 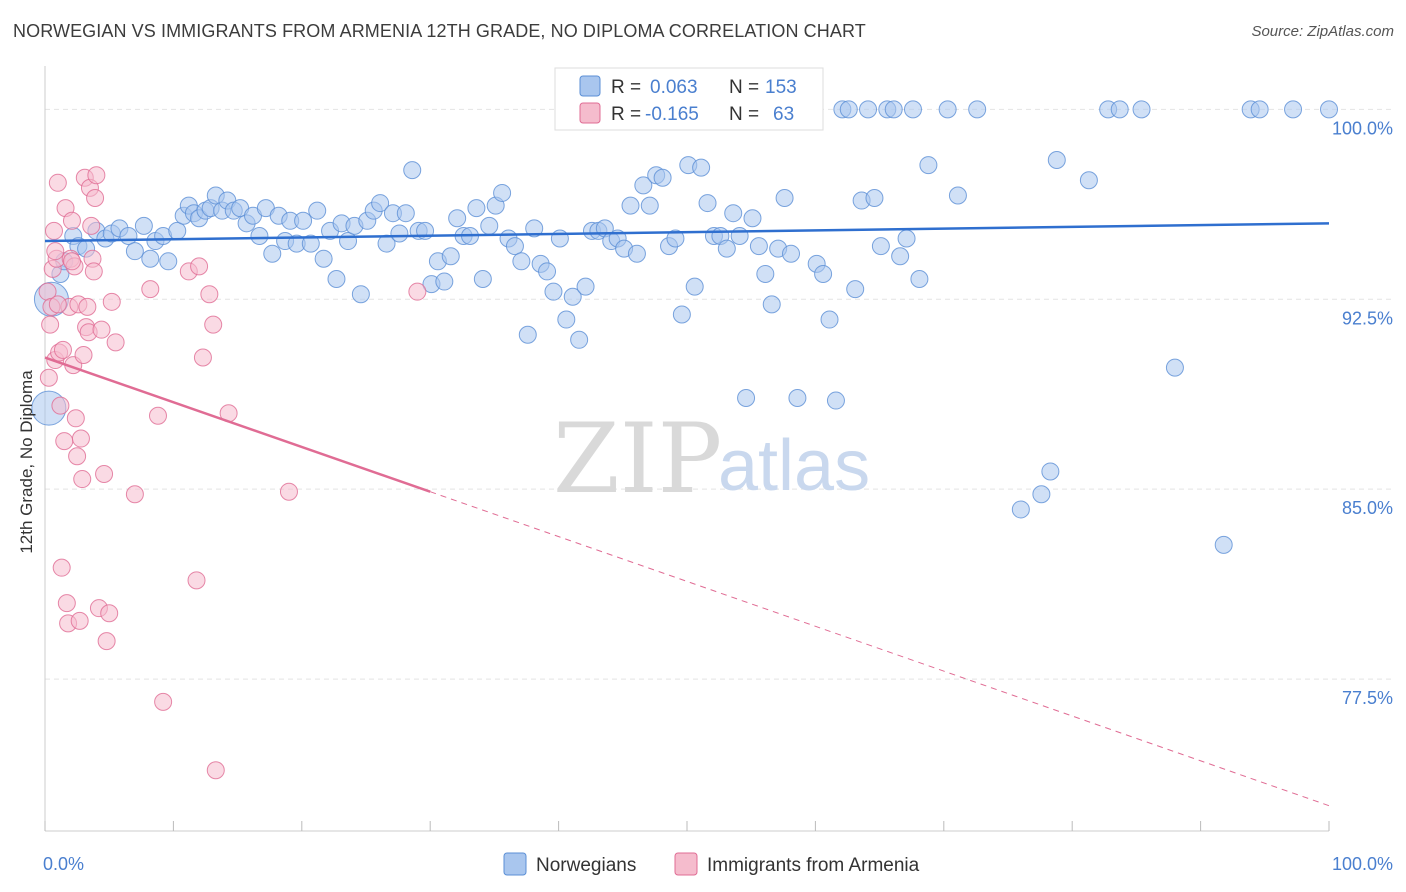 What do you see at coordinates (687, 232) in the screenshot?
I see `trend-line-norwegians` at bounding box center [687, 232].